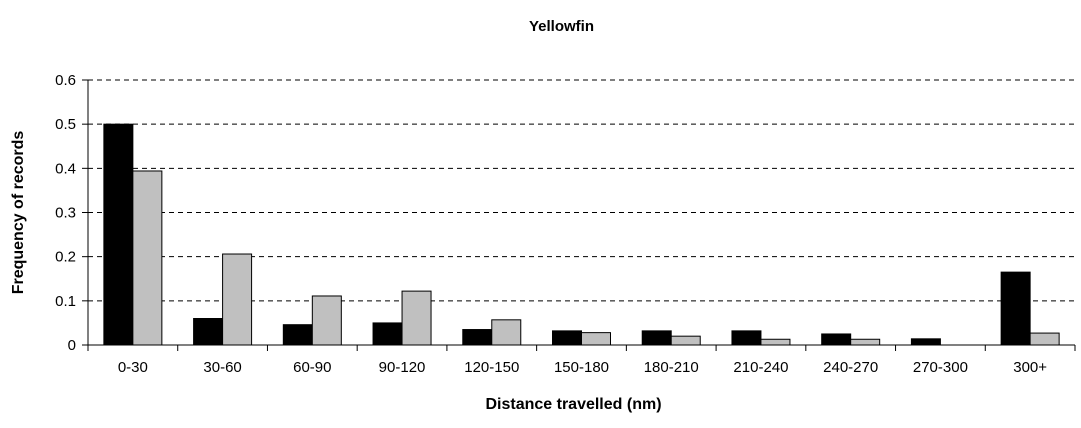  I want to click on y-tick-label: 0.3, so click(65, 213).